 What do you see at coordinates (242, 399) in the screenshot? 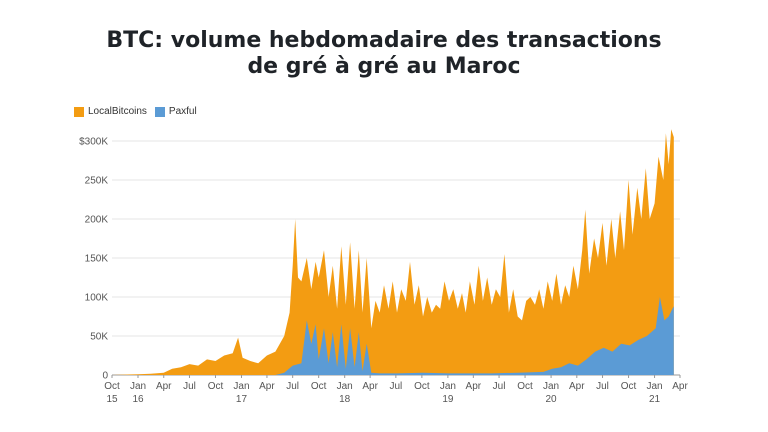
I see `x-tick-year: 17` at bounding box center [242, 399].